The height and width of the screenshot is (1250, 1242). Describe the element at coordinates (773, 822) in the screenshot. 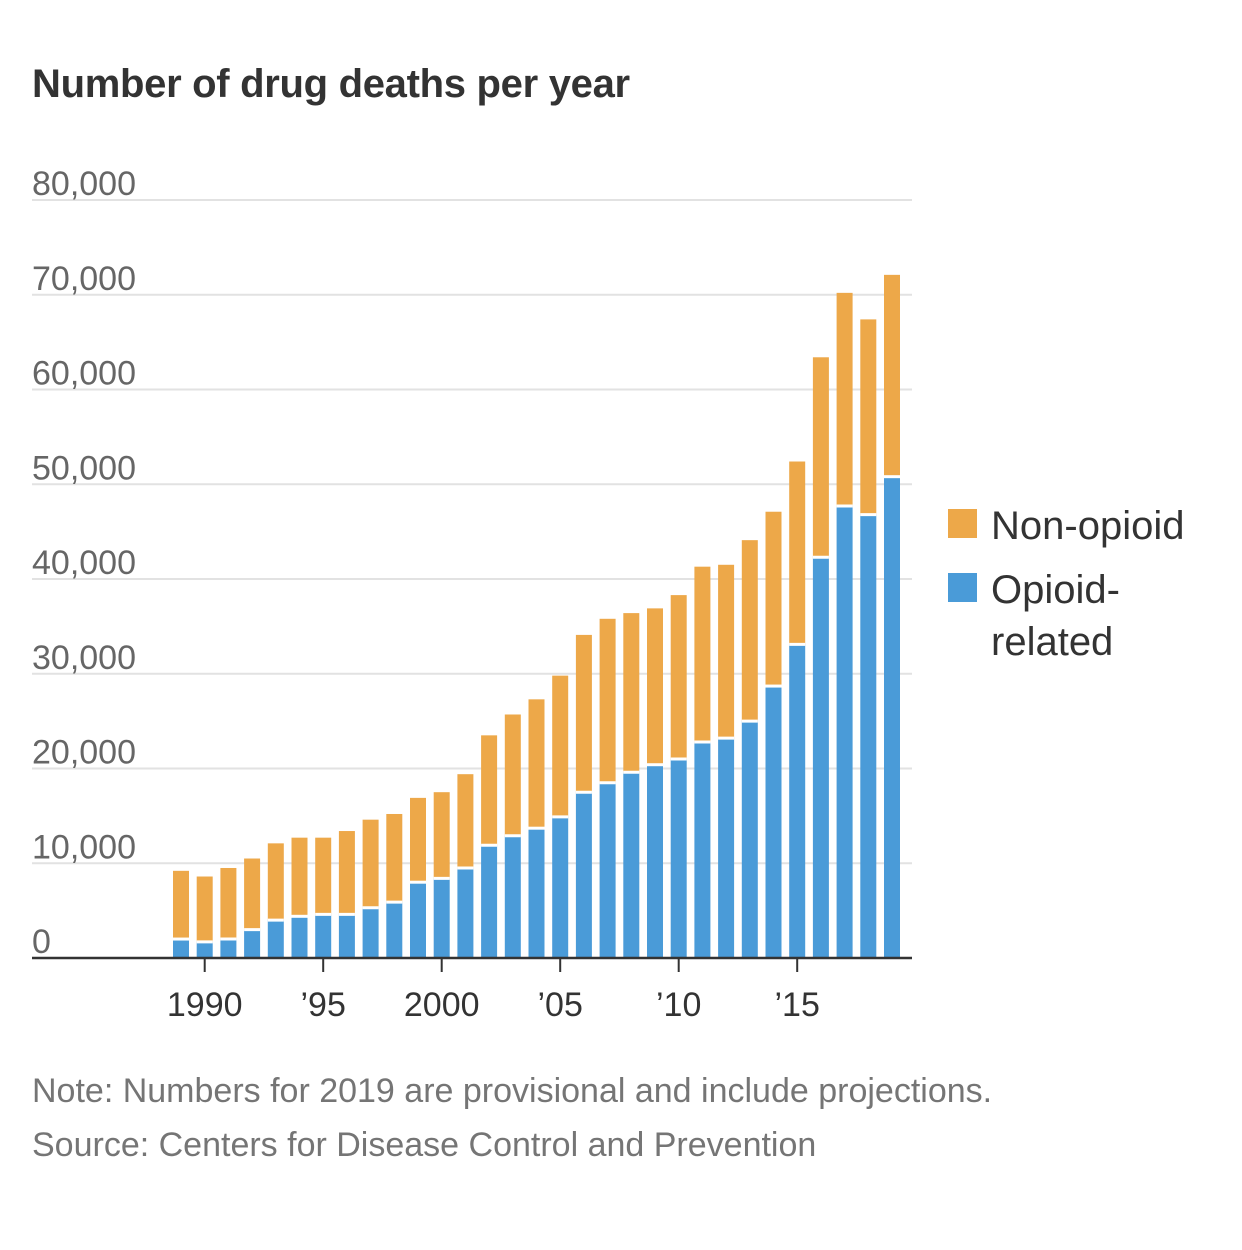

I see `bar-opioid-2014` at that location.